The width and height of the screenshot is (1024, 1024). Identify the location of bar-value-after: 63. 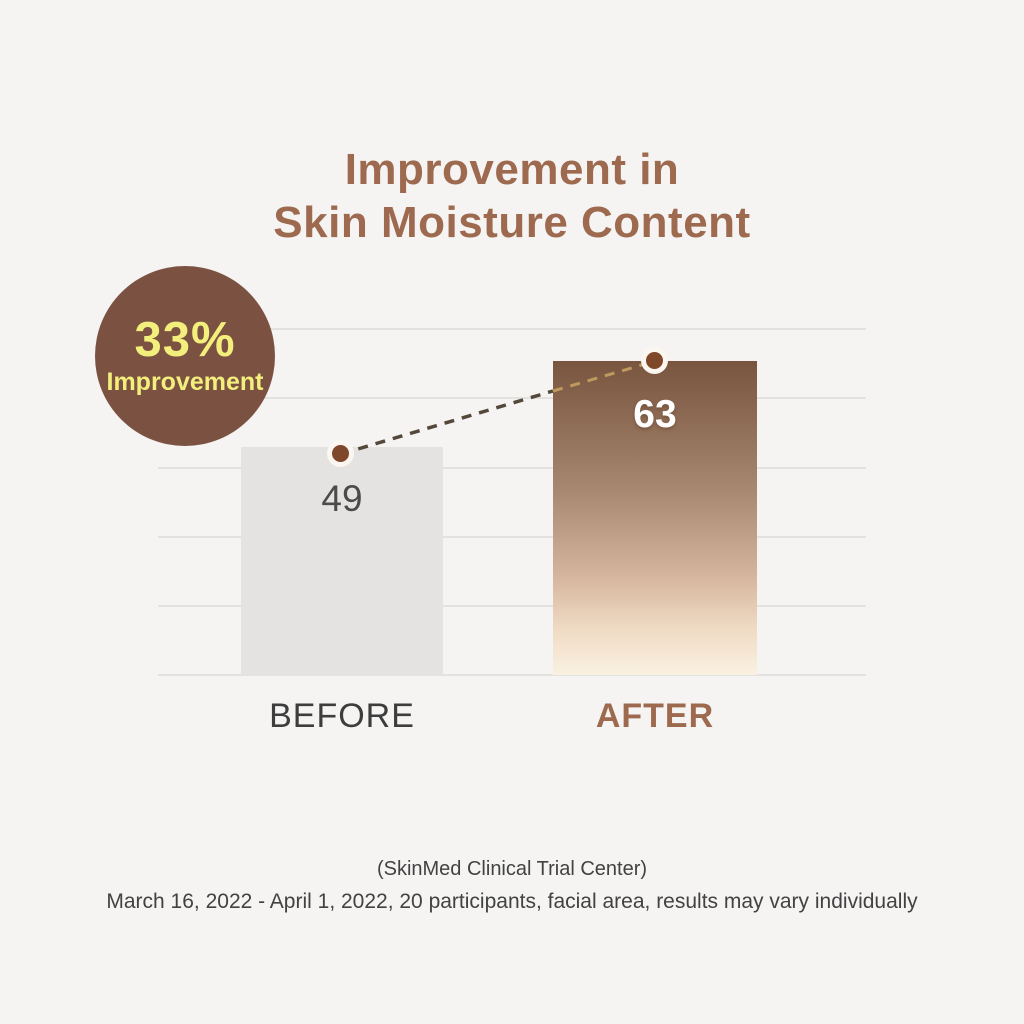
(655, 414).